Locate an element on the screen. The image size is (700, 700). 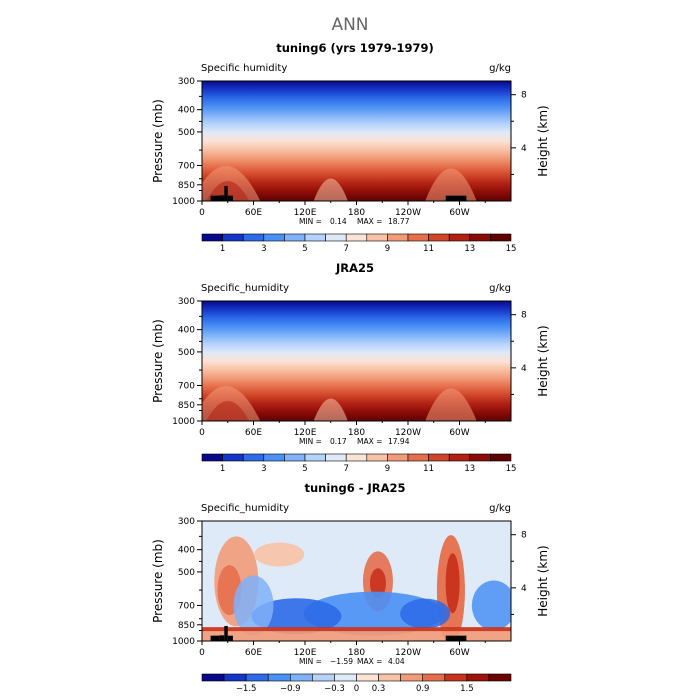
contour-field is located at coordinates (356, 361).